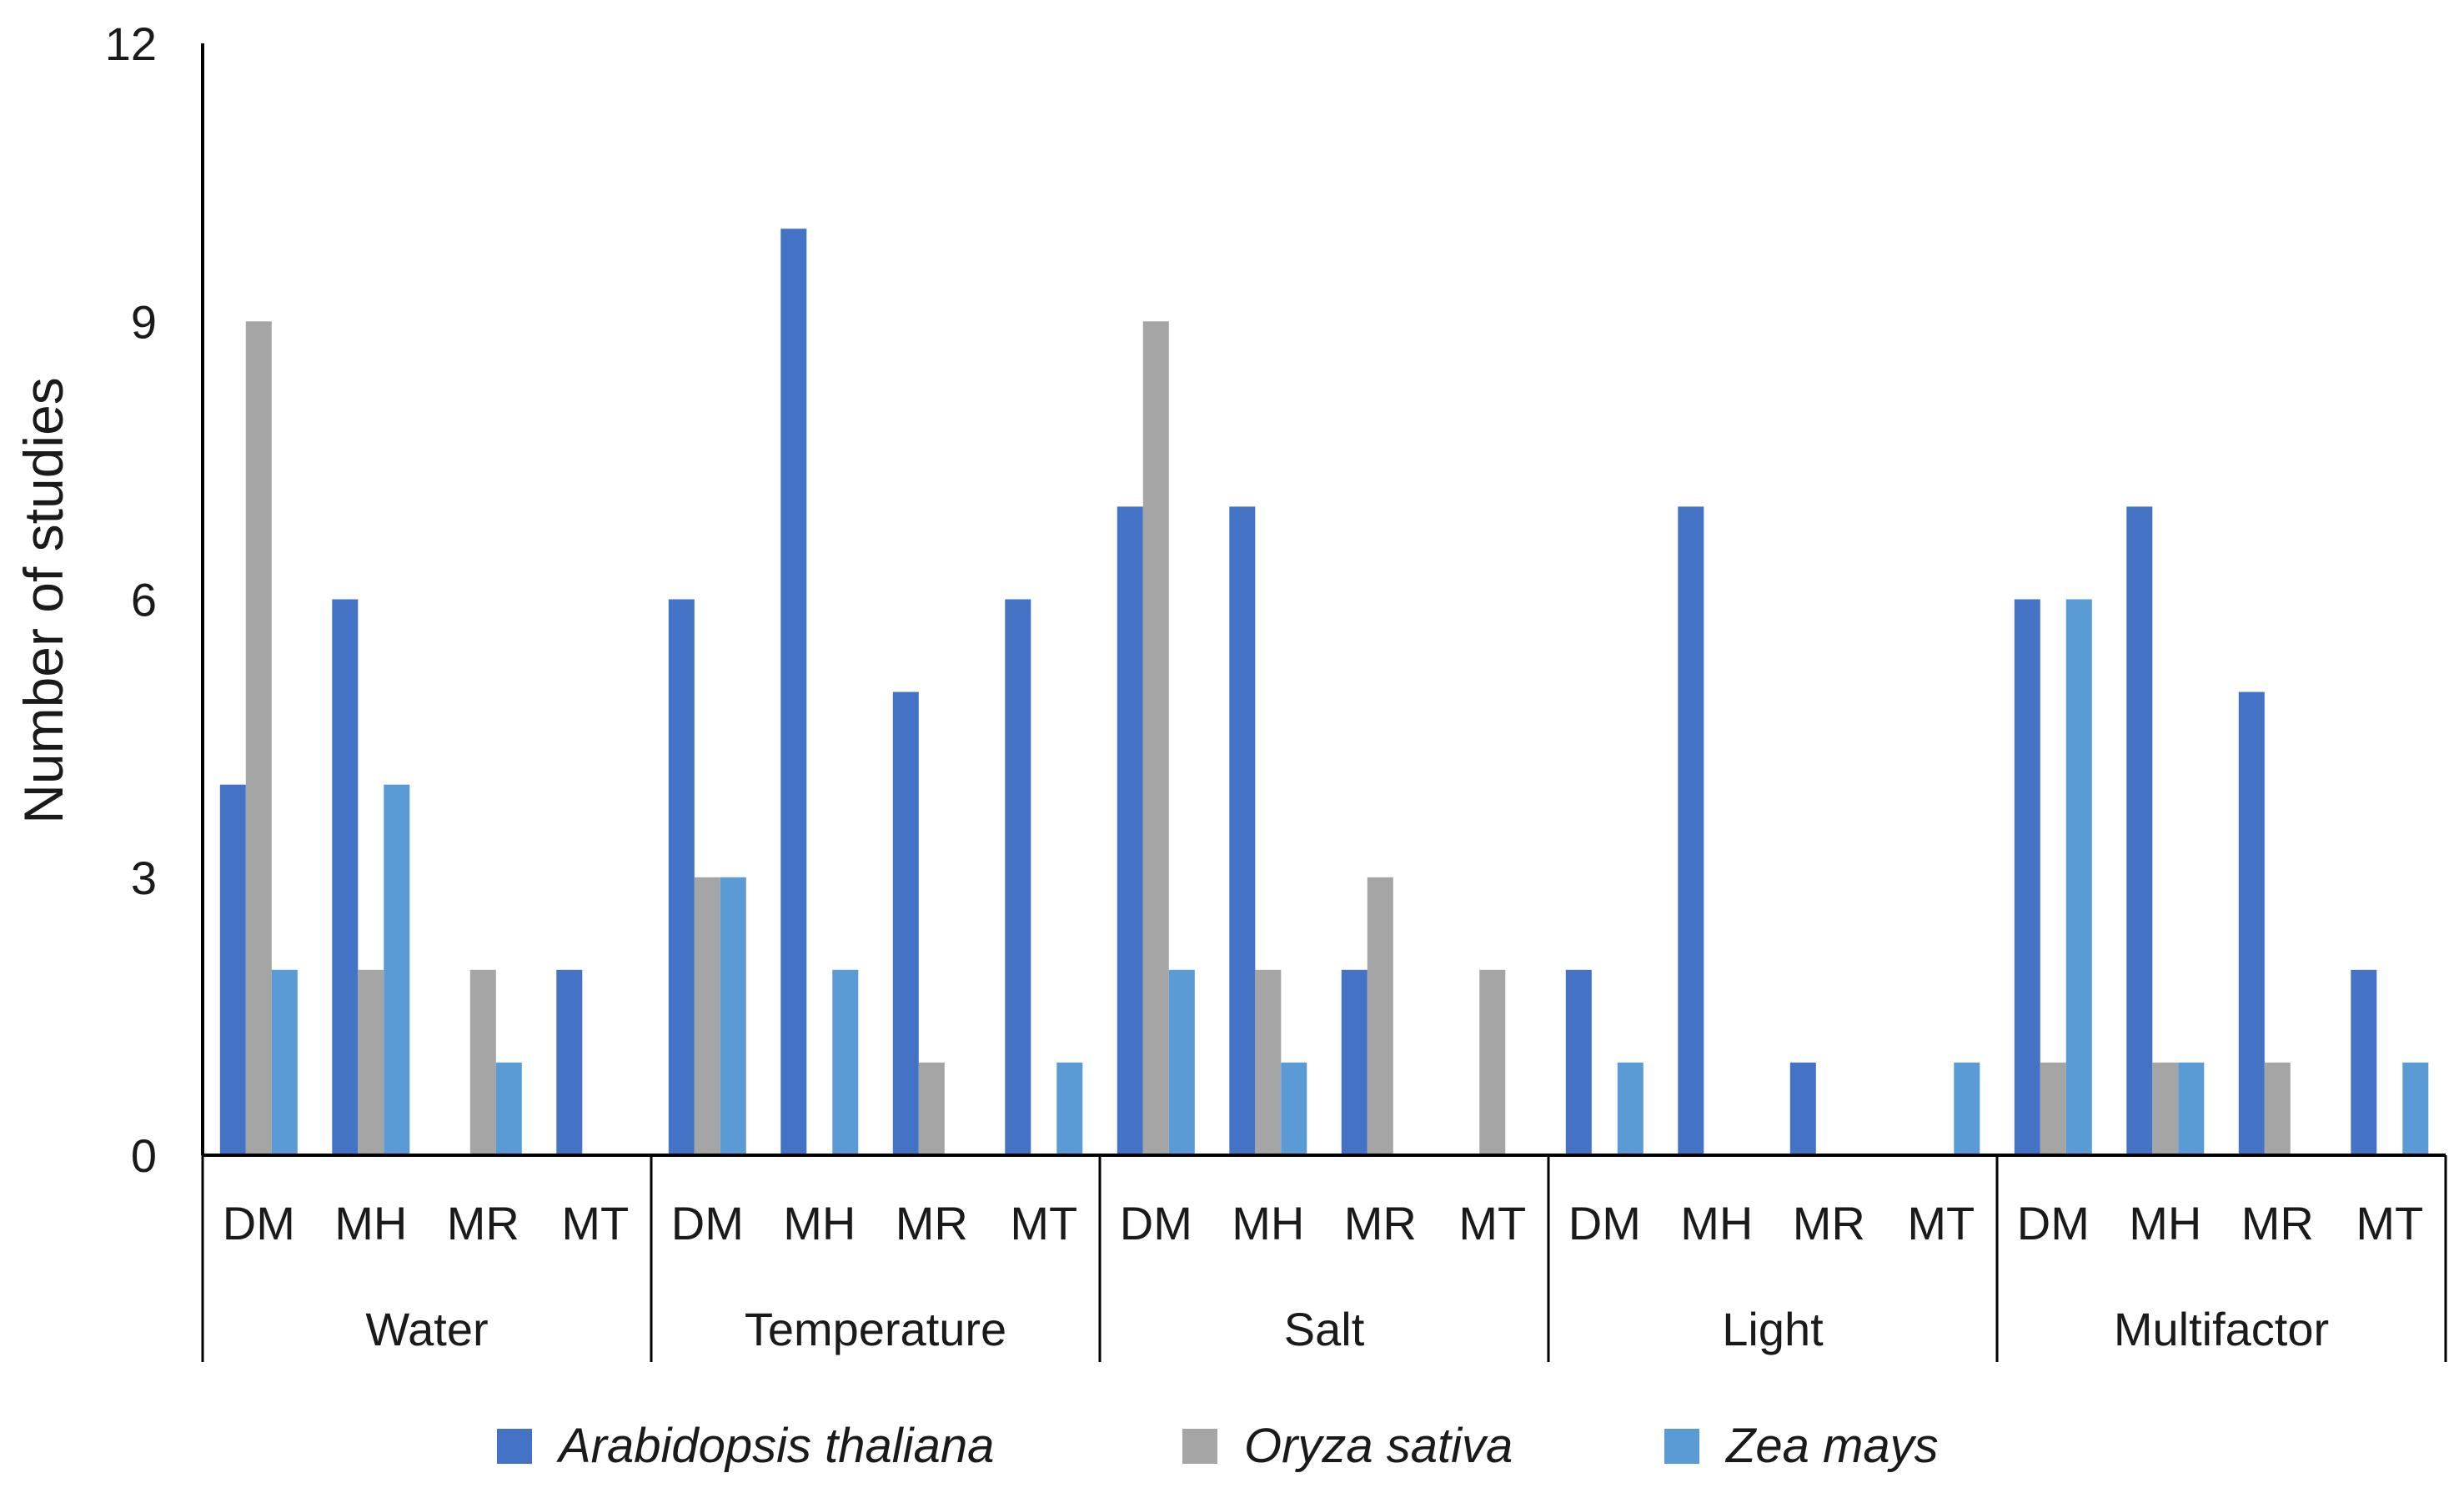 This screenshot has width=2464, height=1493. Describe the element at coordinates (144, 322) in the screenshot. I see `y-tick-label: 9` at that location.